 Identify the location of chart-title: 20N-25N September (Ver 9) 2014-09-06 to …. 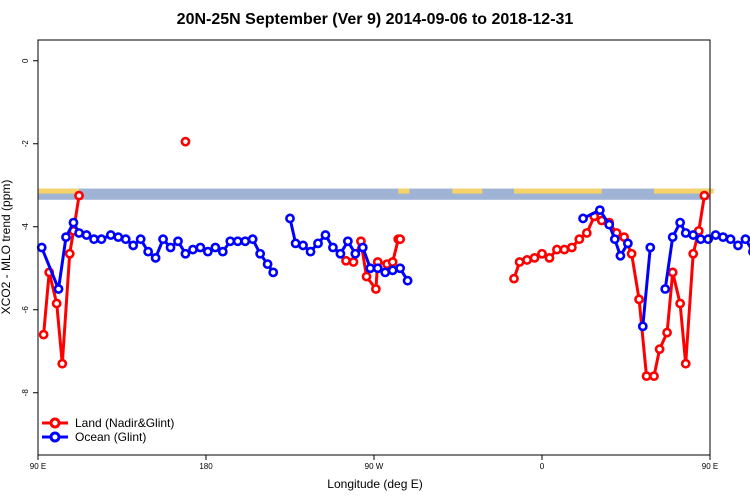
(375, 19).